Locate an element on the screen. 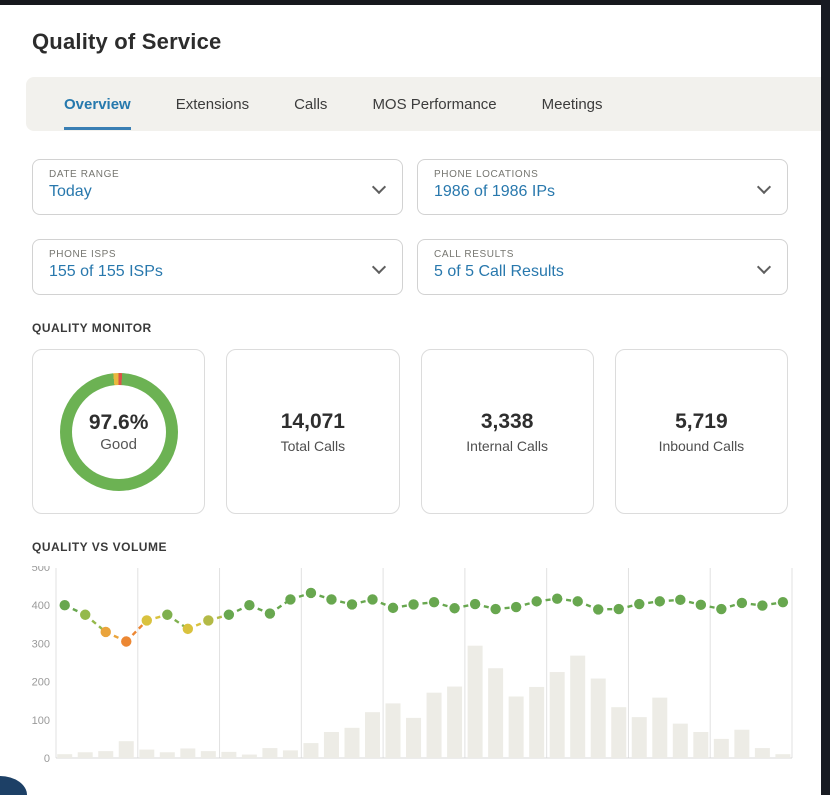 Image resolution: width=830 pixels, height=795 pixels. stat-value: 14,071 is located at coordinates (312, 421).